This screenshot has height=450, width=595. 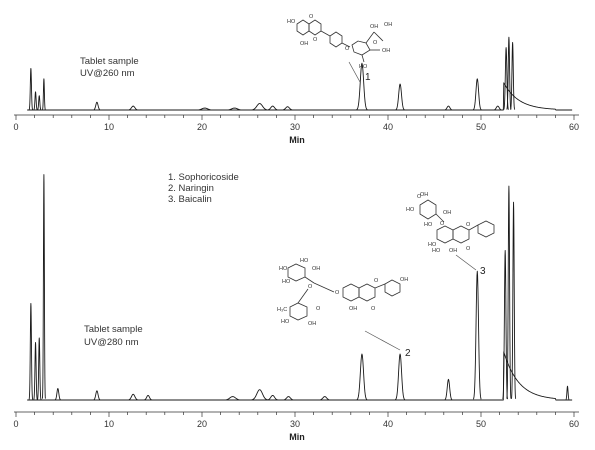 What do you see at coordinates (466, 262) in the screenshot?
I see `peak-3-leader-line` at bounding box center [466, 262].